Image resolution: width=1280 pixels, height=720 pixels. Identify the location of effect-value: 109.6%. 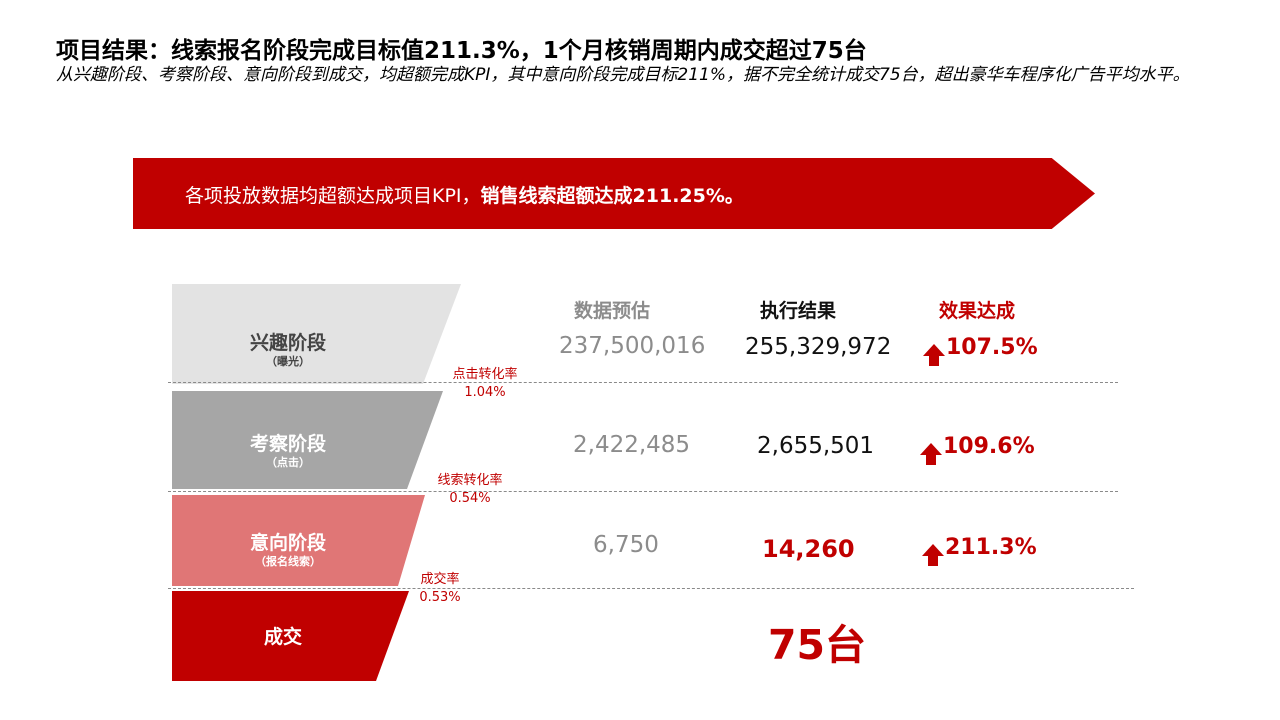
(977, 449).